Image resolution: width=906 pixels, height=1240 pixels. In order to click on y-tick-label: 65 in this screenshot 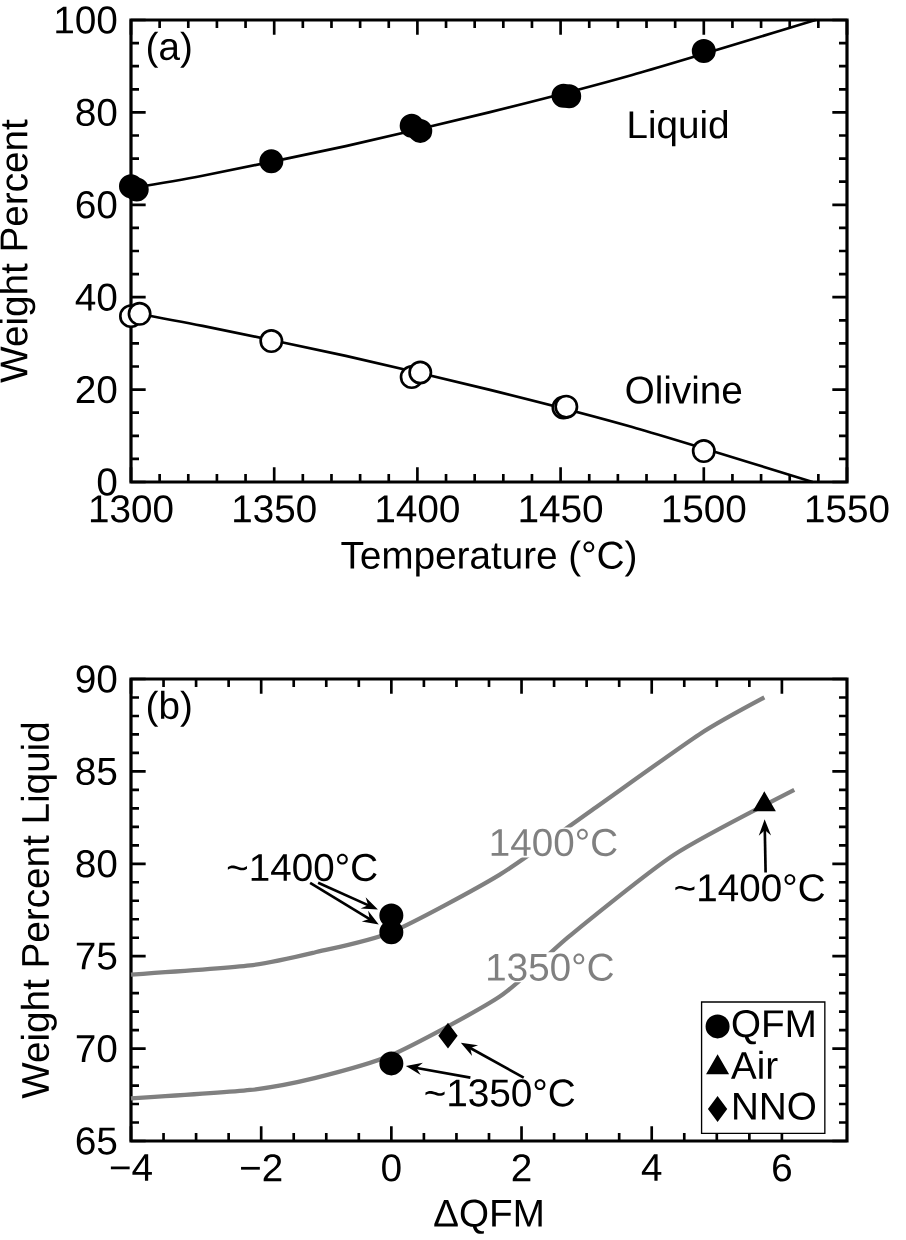, I will do `click(96, 1141)`.